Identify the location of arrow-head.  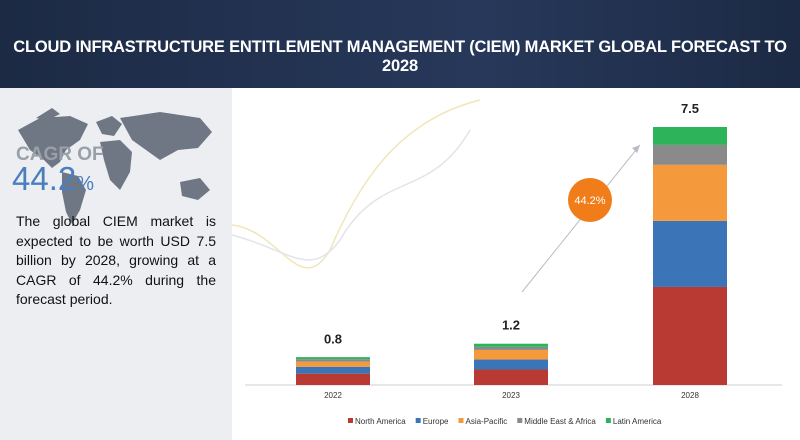
(636, 149).